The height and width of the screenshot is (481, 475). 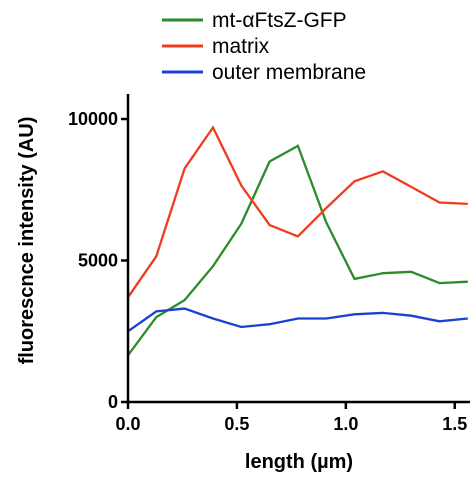 I want to click on x-tick-label: 0.5, so click(x=236, y=424).